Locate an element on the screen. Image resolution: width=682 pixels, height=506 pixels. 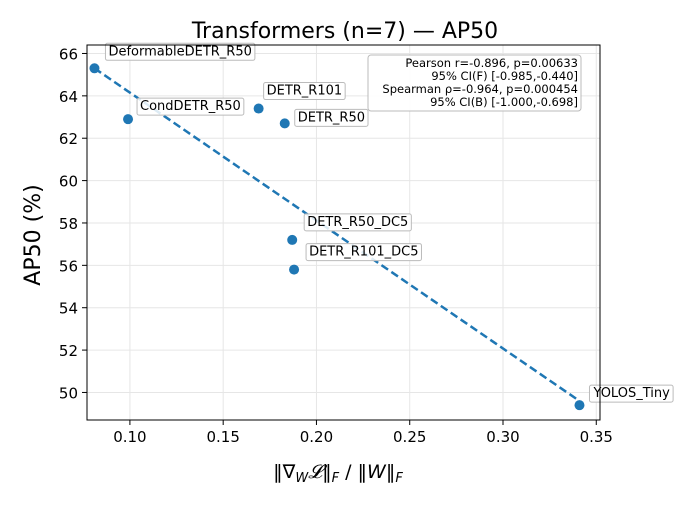
stats-line: Spearman ρ=-0.964, p=0.000454 is located at coordinates (480, 89).